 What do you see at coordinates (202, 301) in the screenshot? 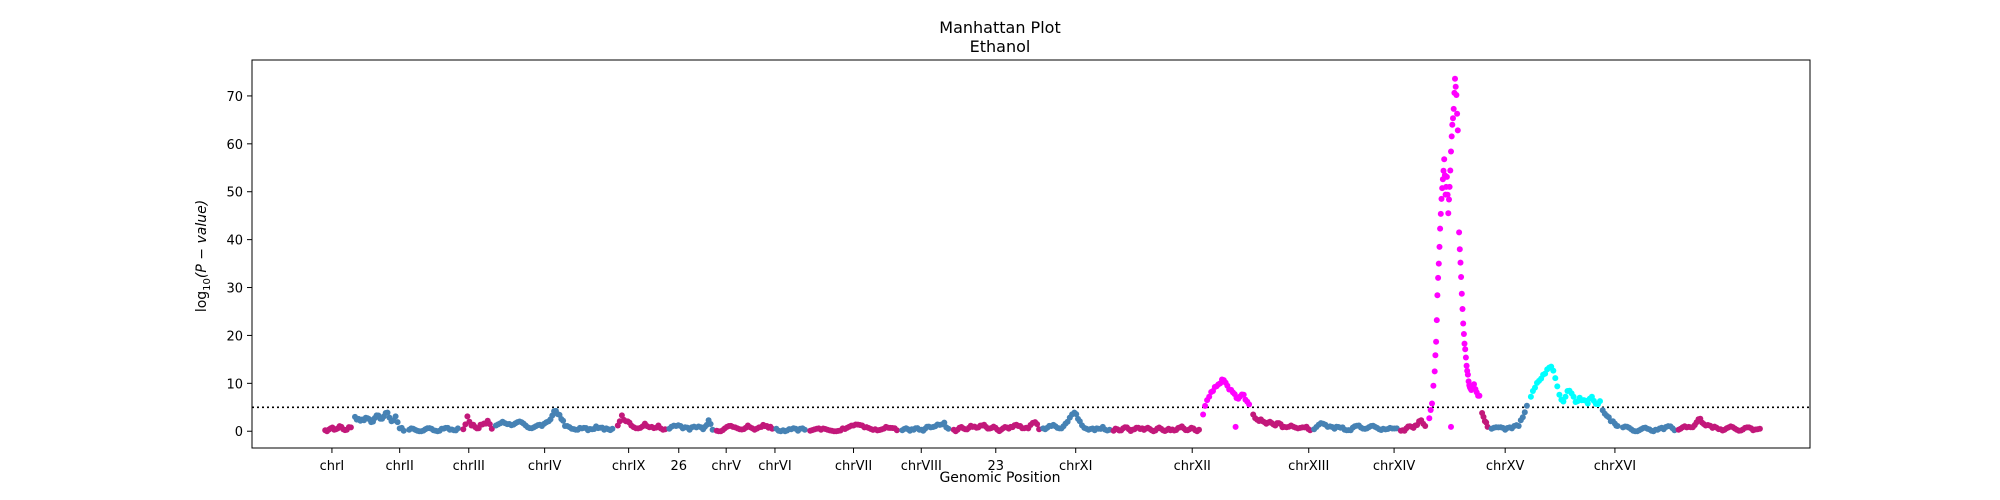
I see `y-axis-label-log: log` at bounding box center [202, 301].